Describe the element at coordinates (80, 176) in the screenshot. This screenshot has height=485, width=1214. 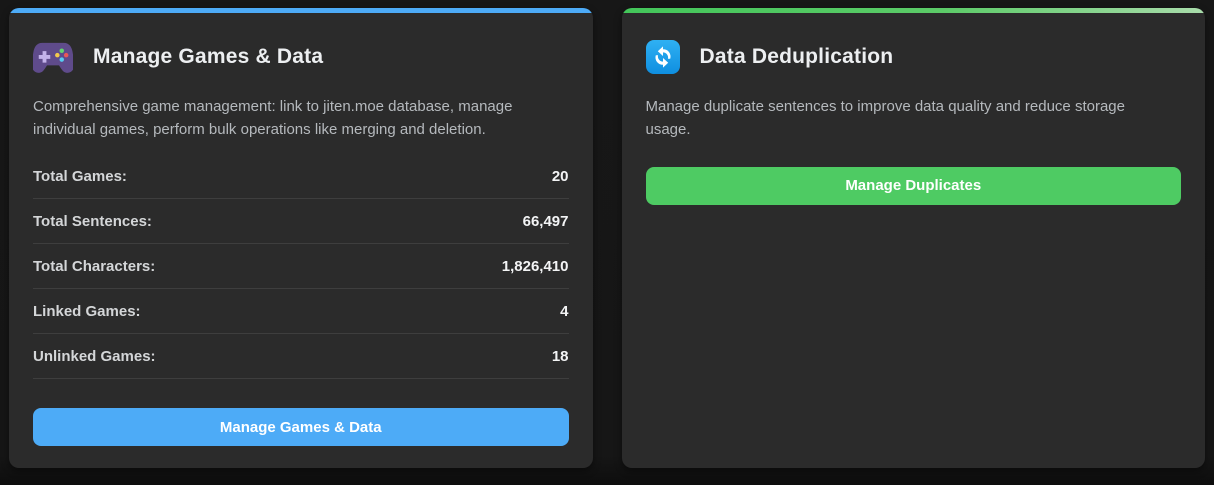
I see `stat-label: Total Games:` at that location.